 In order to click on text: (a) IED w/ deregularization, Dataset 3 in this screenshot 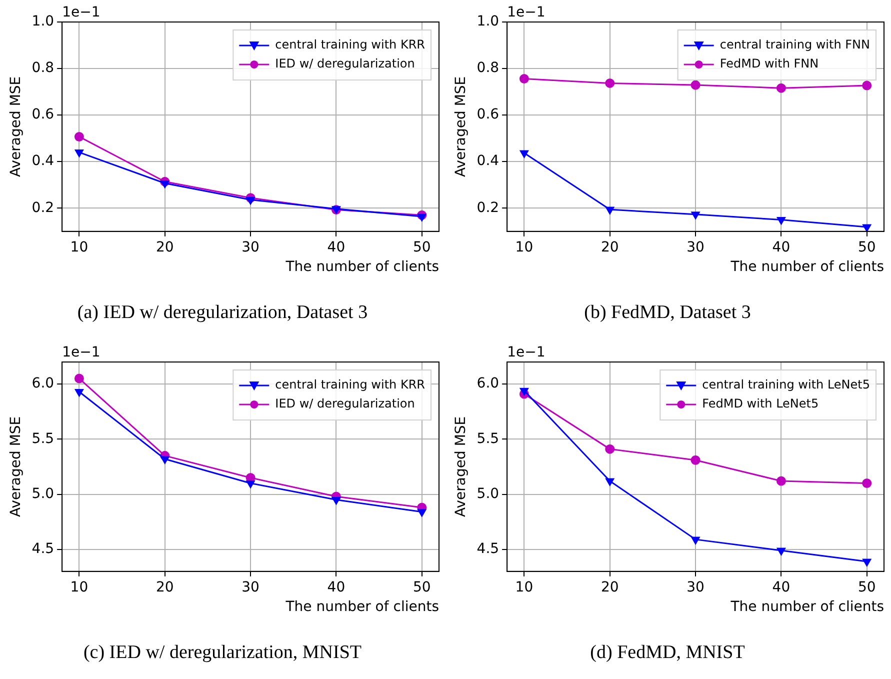, I will do `click(222, 313)`.